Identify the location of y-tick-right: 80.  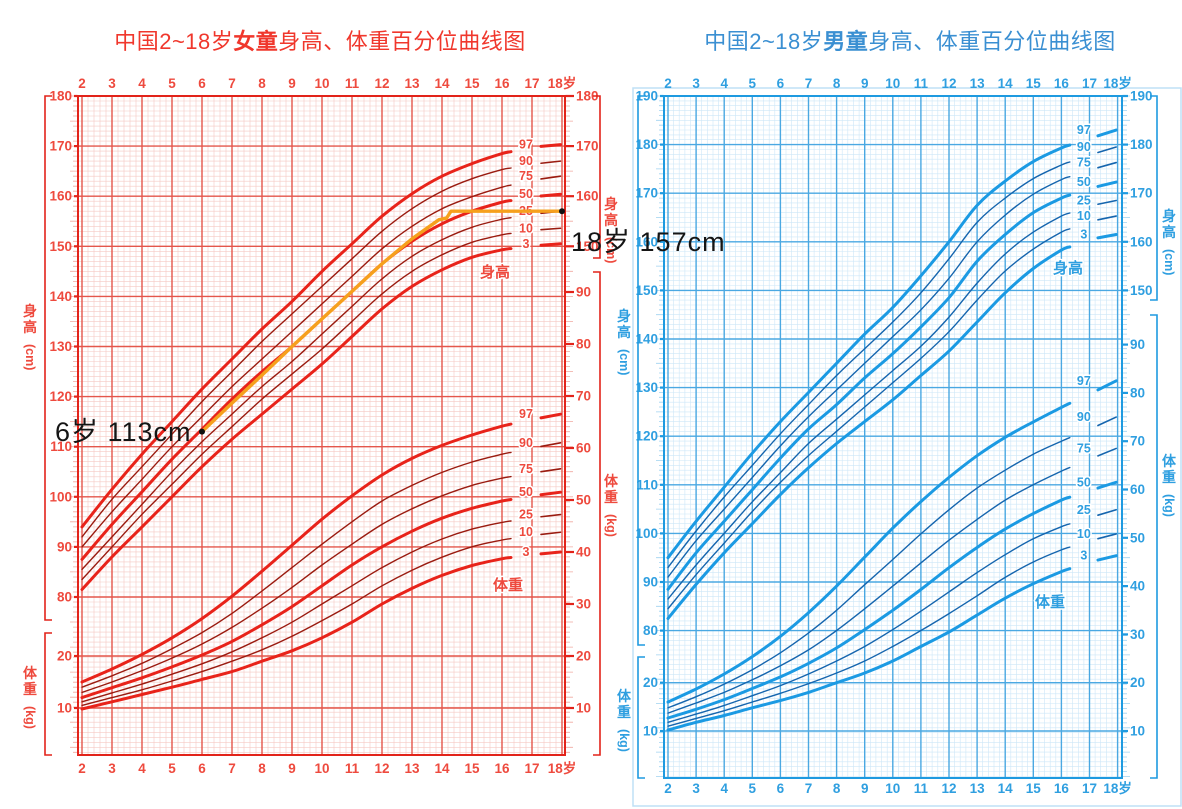
(583, 344).